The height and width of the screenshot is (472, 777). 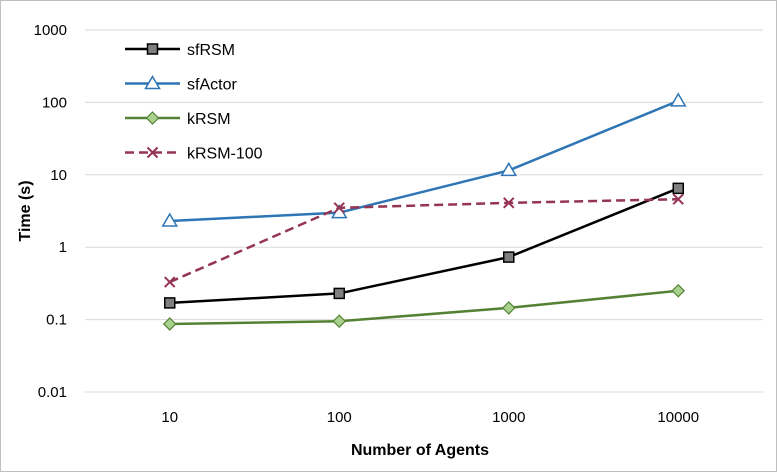 What do you see at coordinates (430, 417) in the screenshot?
I see `x-axis-ticks: 10 100 1000 10000` at bounding box center [430, 417].